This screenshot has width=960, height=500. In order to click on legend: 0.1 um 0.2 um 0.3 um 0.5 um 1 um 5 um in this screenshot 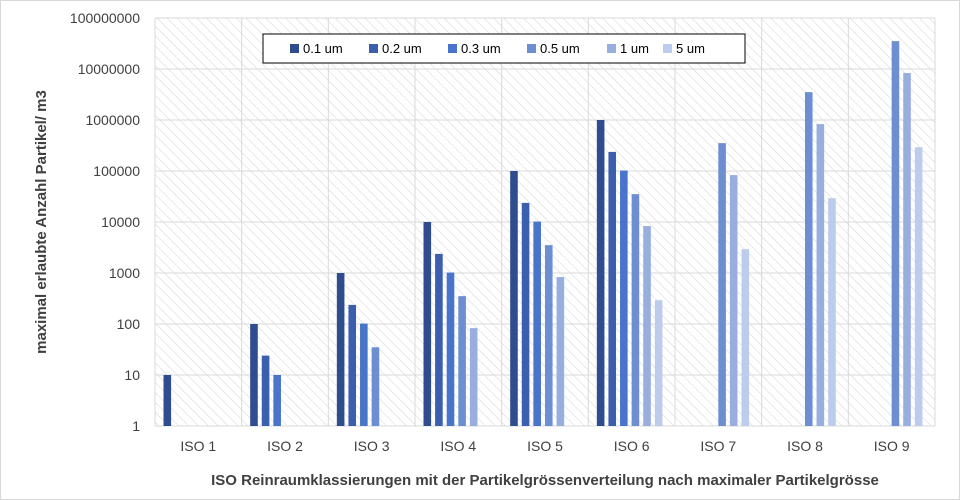, I will do `click(504, 48)`.